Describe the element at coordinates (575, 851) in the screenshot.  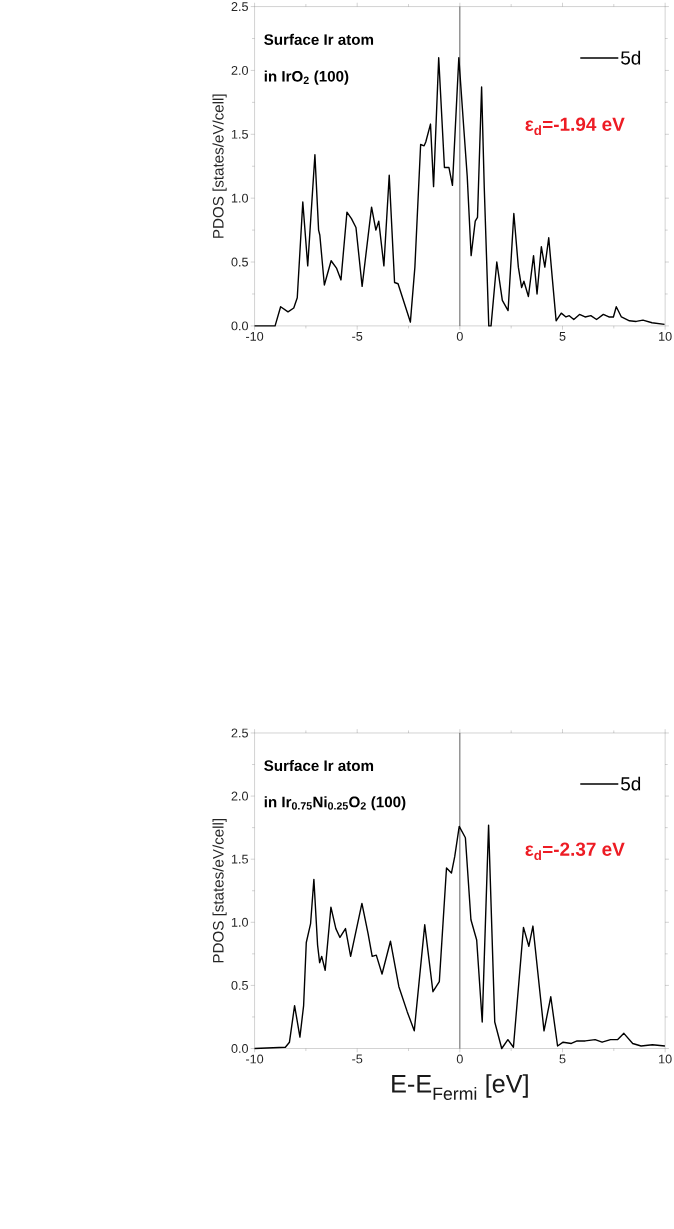
I see `annotation: ε$_{d}$=-2.37 eV` at that location.